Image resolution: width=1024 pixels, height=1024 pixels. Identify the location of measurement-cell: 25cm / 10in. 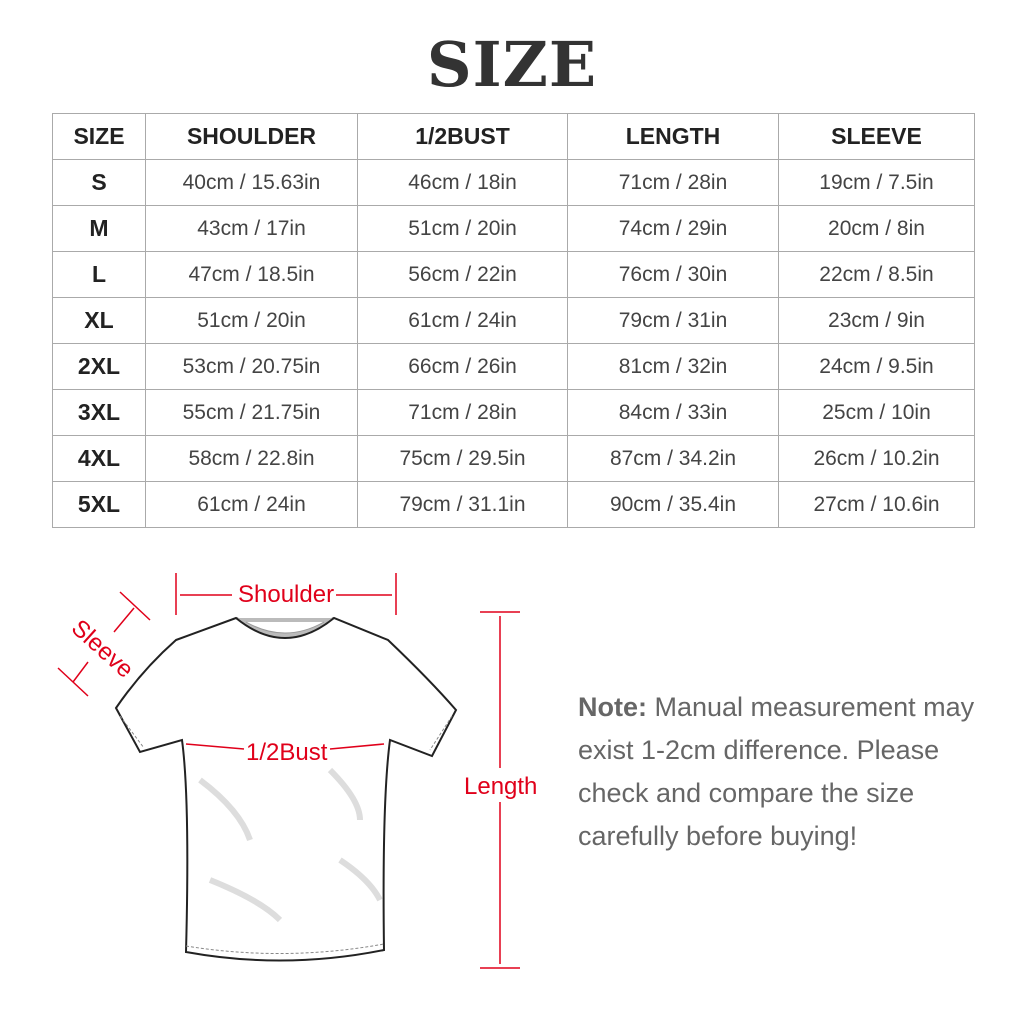
(876, 412).